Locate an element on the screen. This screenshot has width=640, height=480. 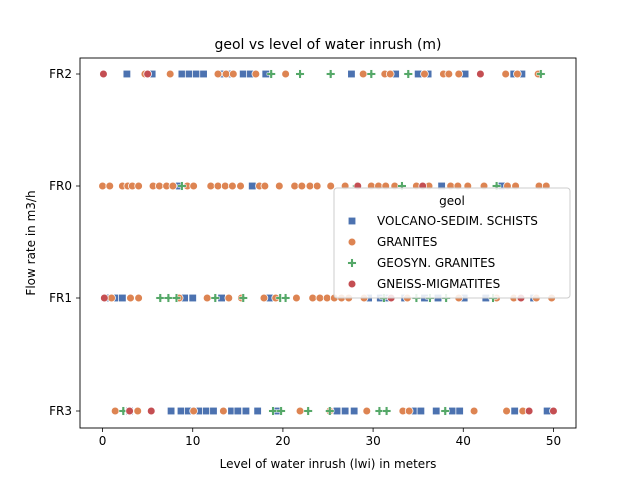
x-tick-label: 20 is located at coordinates (282, 441).